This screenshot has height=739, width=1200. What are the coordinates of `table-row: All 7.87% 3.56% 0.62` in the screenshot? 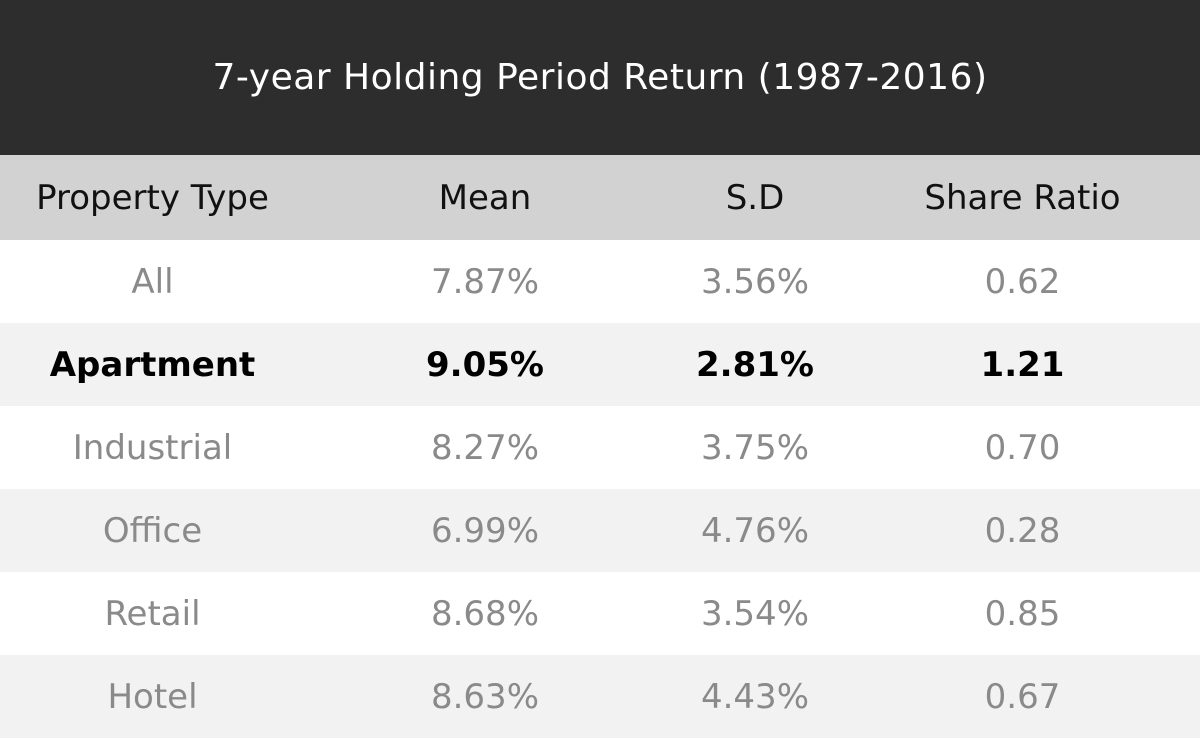 It's located at (600, 281).